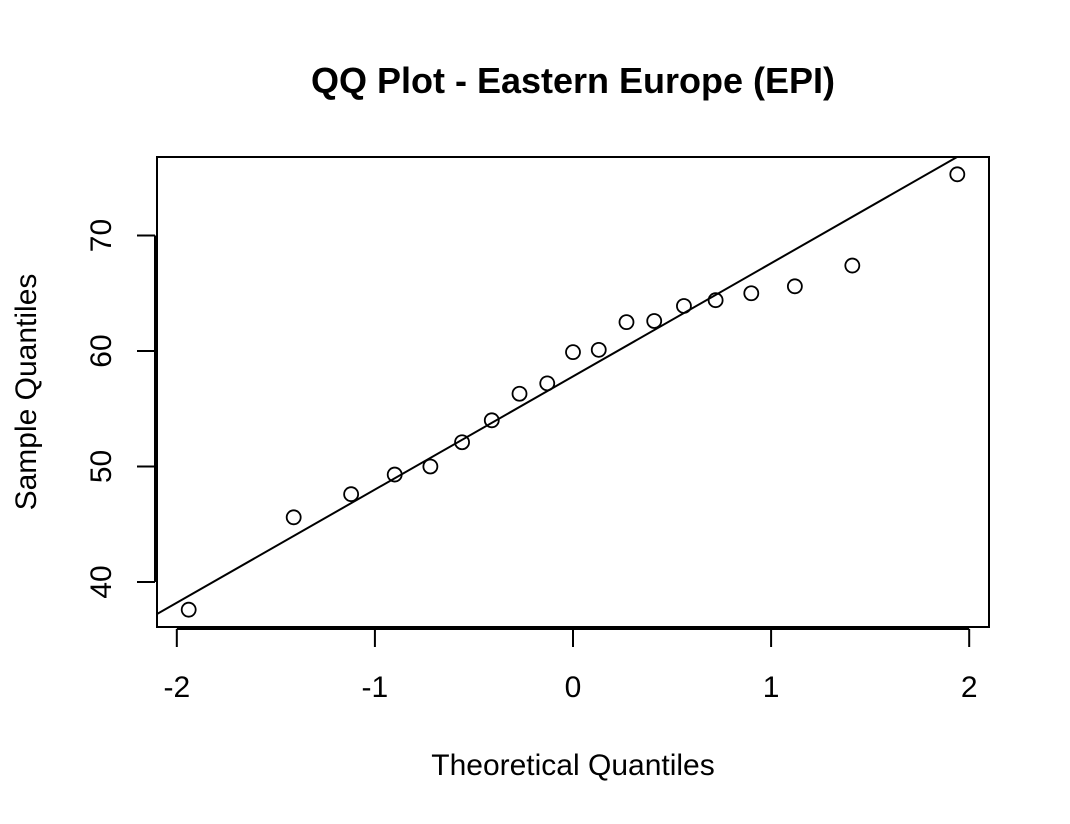 This screenshot has height=824, width=1070. I want to click on x-tick-label: -2, so click(176, 687).